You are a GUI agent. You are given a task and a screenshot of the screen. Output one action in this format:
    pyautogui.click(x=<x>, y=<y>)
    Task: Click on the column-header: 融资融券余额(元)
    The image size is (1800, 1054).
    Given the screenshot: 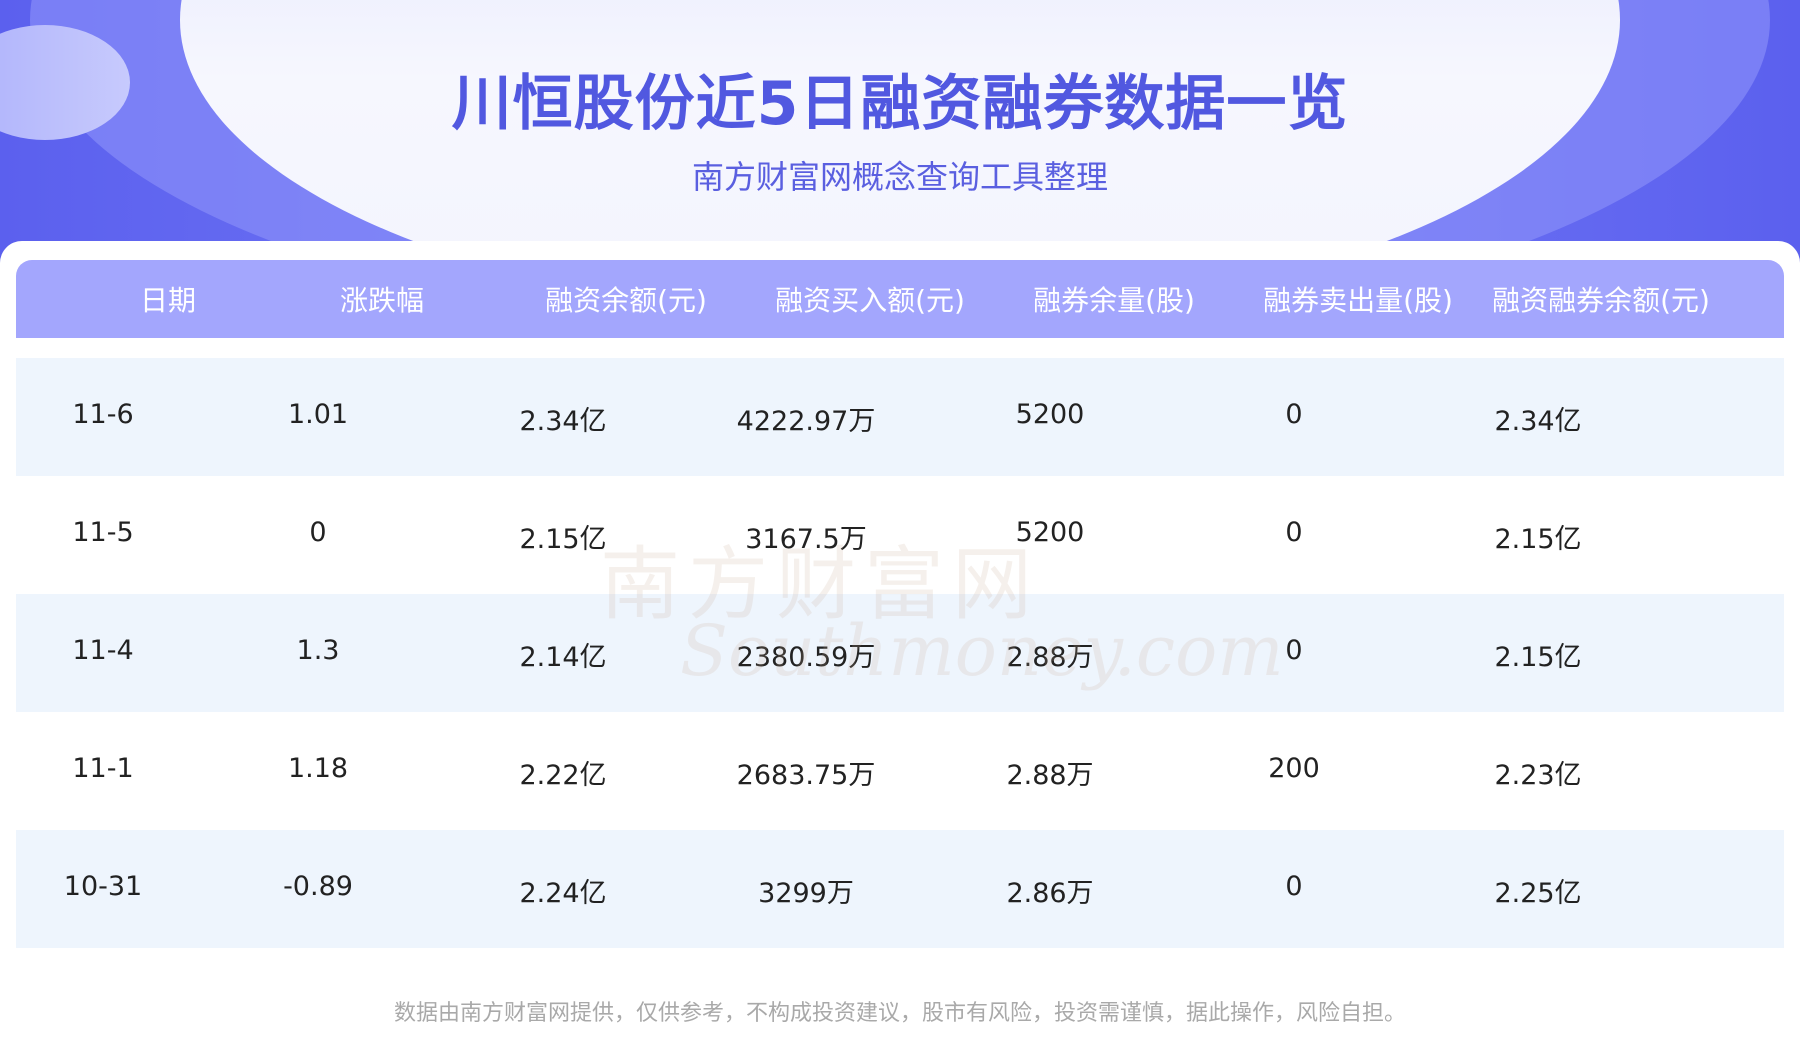 What is the action you would take?
    pyautogui.click(x=1601, y=300)
    